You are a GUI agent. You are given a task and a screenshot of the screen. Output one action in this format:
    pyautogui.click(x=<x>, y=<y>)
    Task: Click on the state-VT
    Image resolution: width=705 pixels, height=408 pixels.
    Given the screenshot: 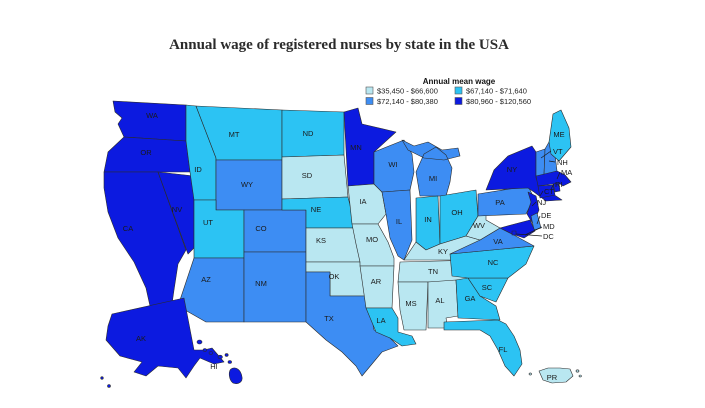 What is the action you would take?
    pyautogui.click(x=540, y=162)
    